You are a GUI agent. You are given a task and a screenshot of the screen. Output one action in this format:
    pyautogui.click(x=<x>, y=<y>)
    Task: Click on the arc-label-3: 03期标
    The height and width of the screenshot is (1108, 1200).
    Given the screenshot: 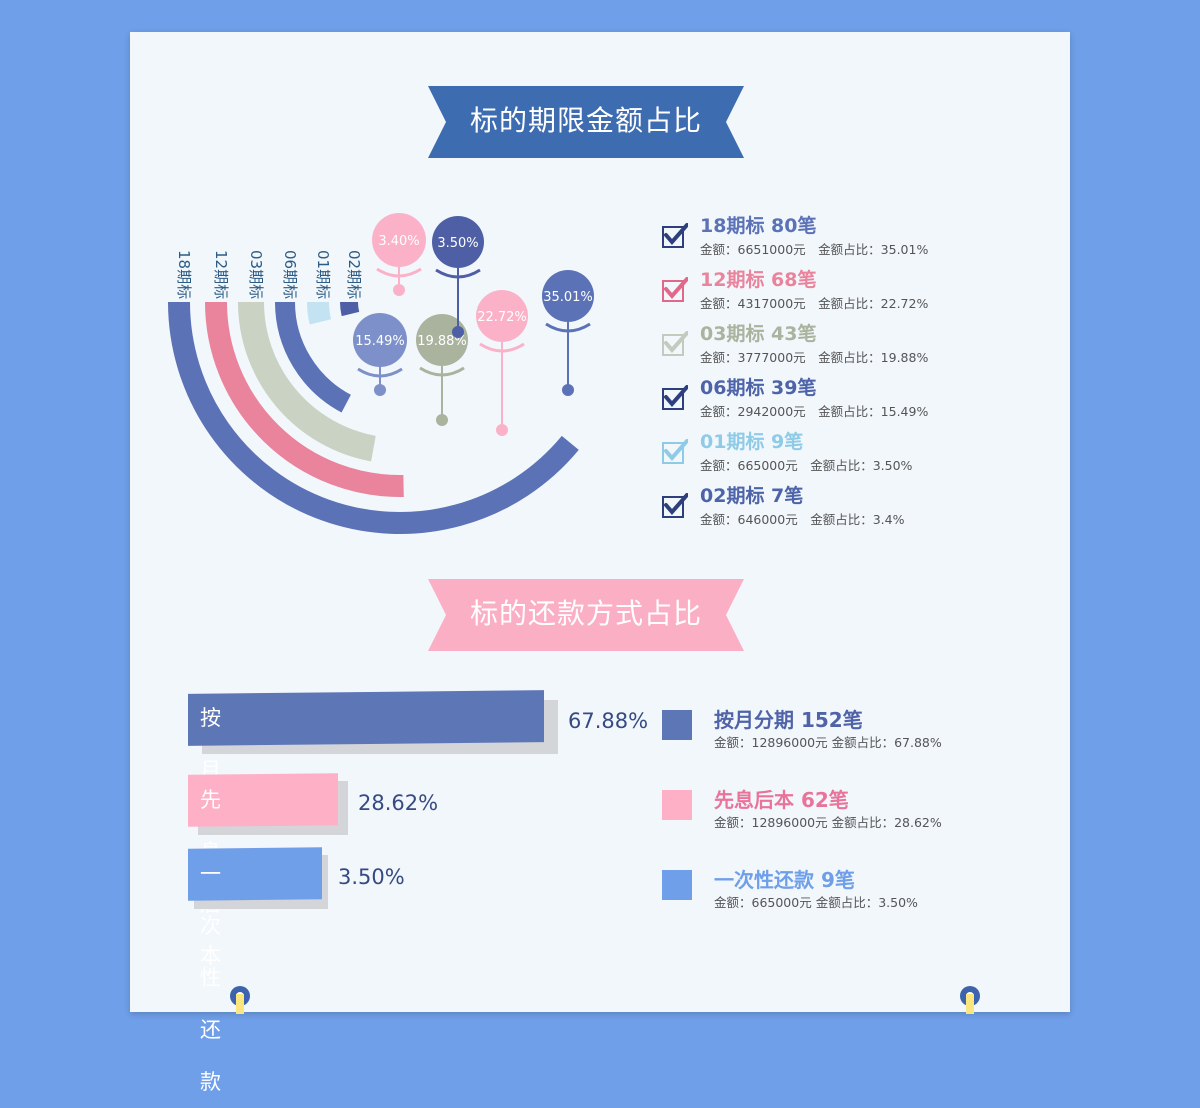 What is the action you would take?
    pyautogui.click(x=256, y=274)
    